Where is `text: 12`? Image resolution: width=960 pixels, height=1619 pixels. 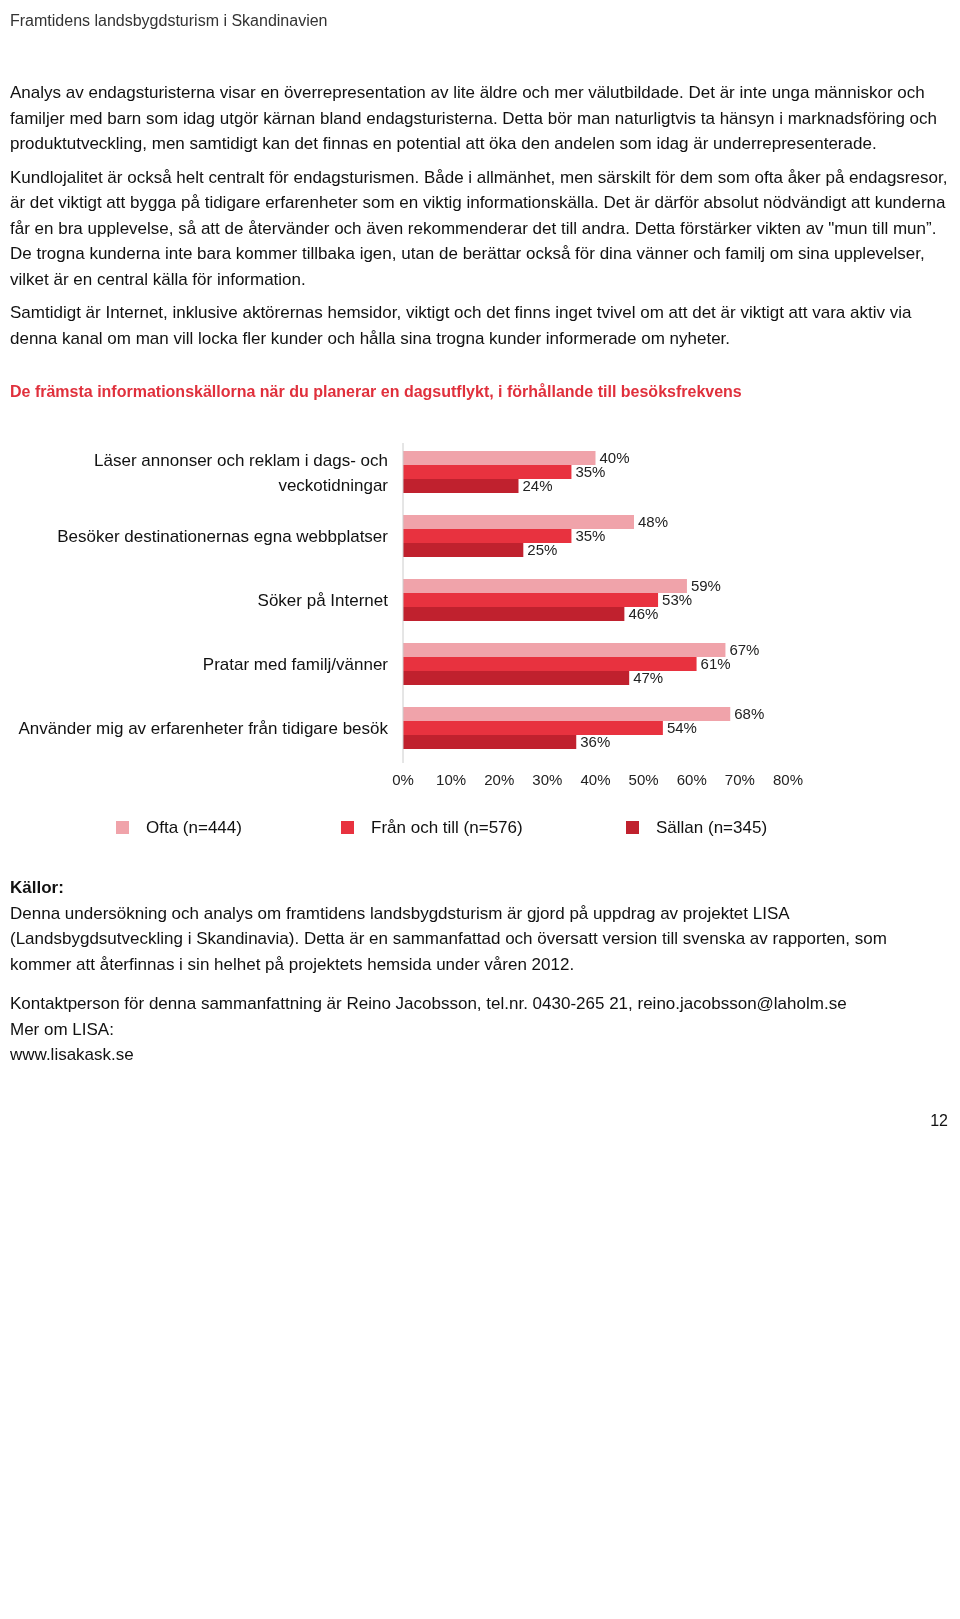 text: 12 is located at coordinates (939, 1120).